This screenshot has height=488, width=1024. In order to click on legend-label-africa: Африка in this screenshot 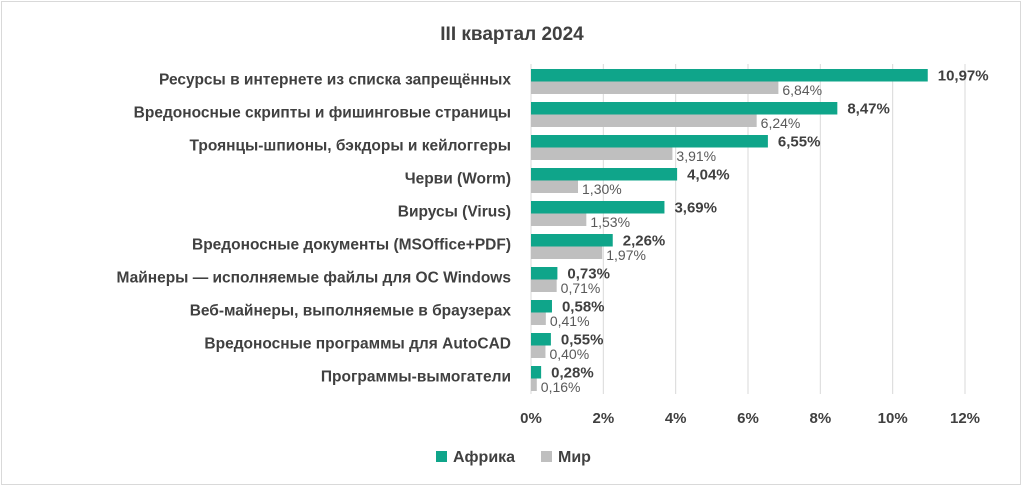, I will do `click(484, 457)`.